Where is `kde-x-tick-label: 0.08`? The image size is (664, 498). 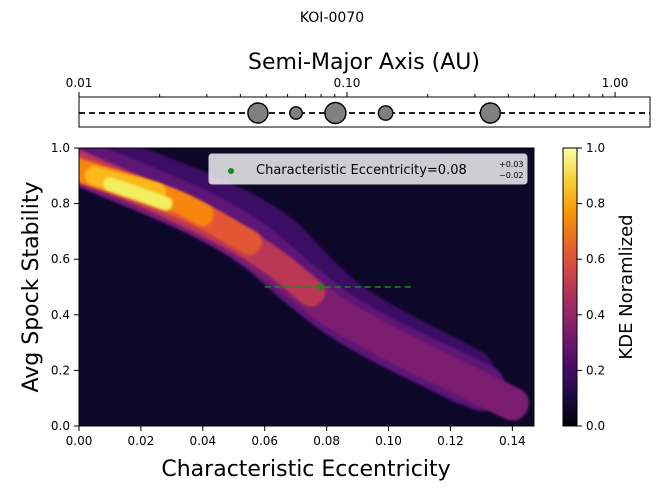 kde-x-tick-label: 0.08 is located at coordinates (326, 441).